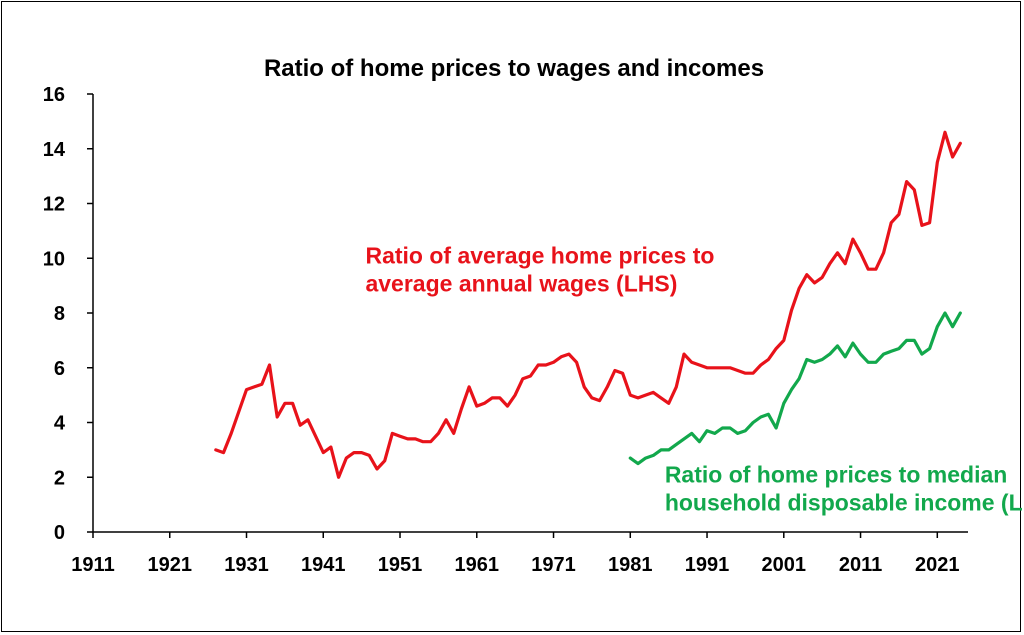 The image size is (1024, 635). Describe the element at coordinates (400, 565) in the screenshot. I see `x-tick-label: 1951` at that location.